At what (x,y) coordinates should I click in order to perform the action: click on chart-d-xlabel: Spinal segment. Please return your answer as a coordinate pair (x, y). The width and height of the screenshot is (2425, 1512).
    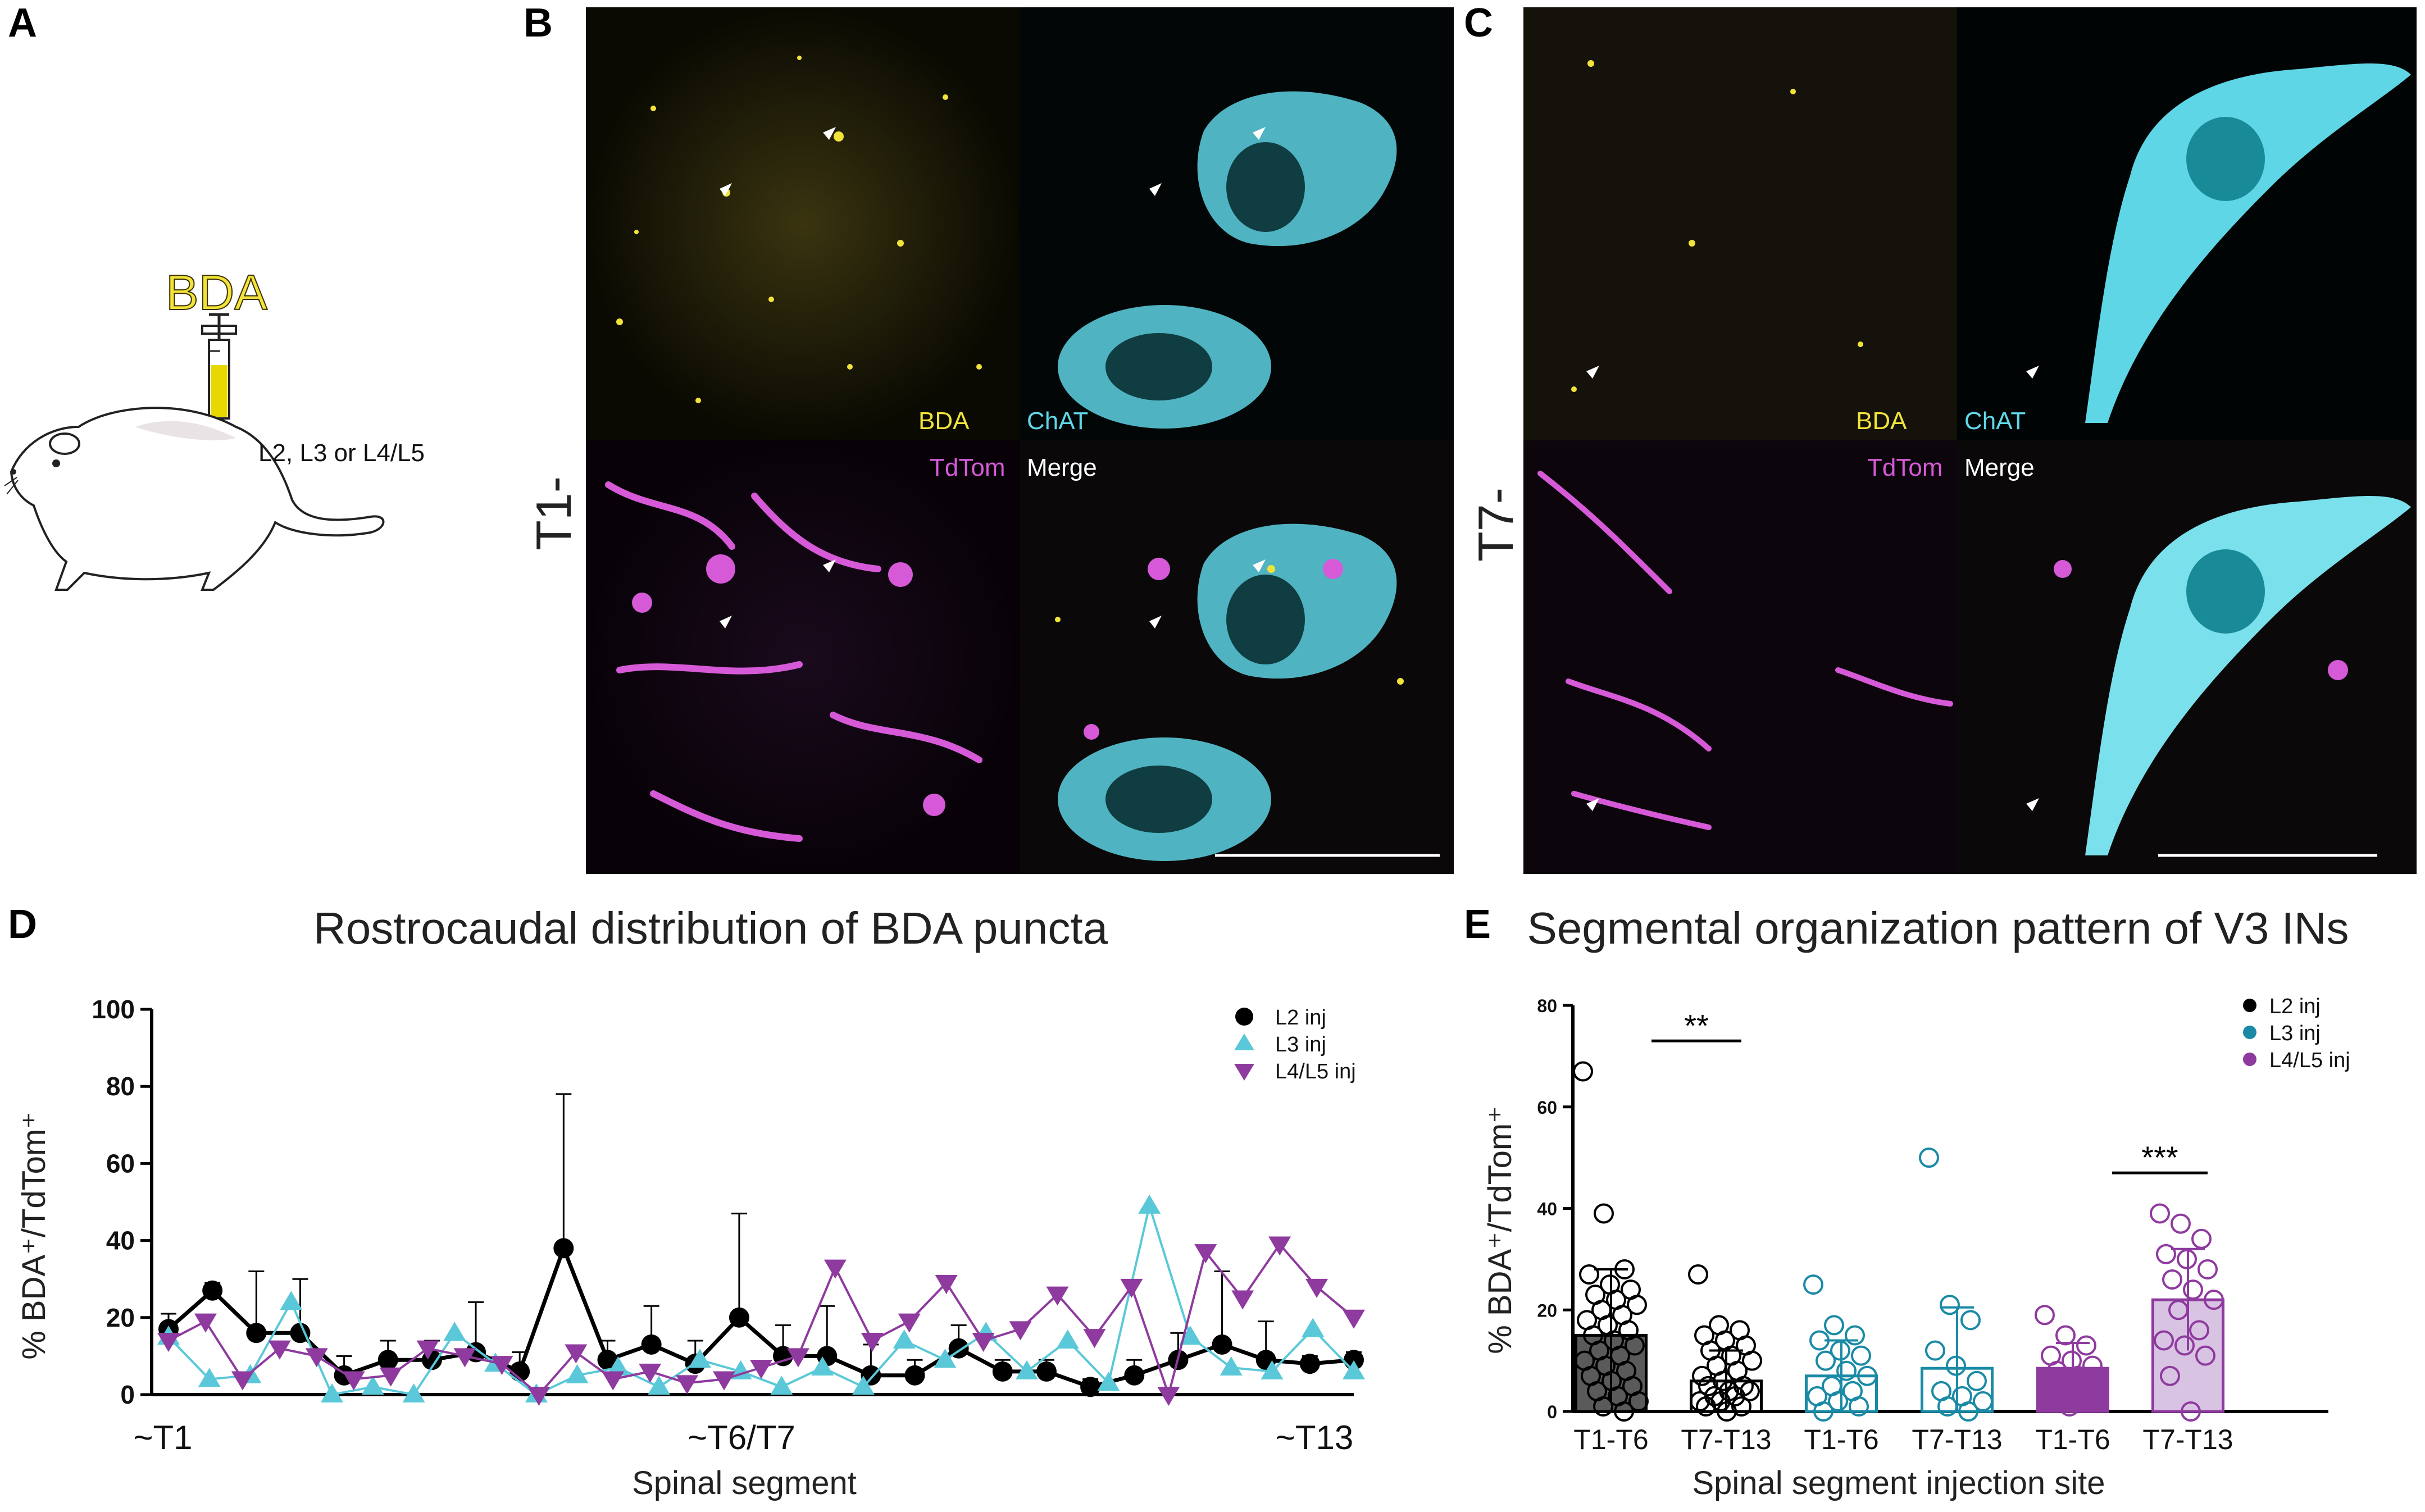
    Looking at the image, I should click on (744, 1483).